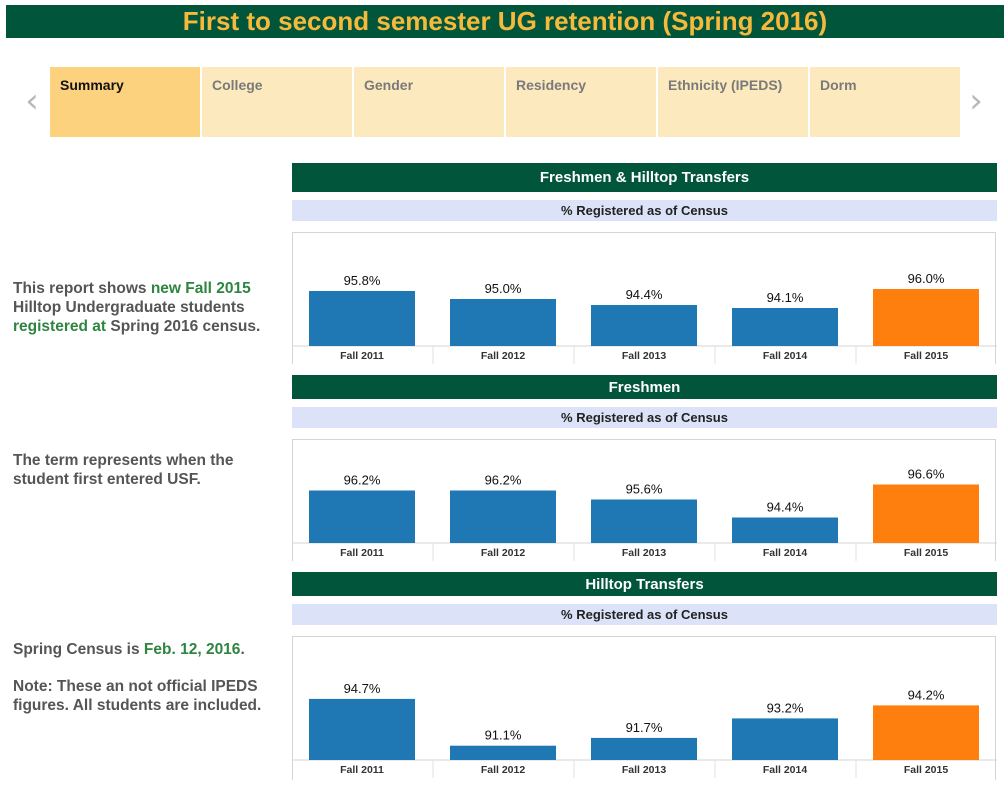  I want to click on desc-text: Hilltop Undergraduate students, so click(129, 307).